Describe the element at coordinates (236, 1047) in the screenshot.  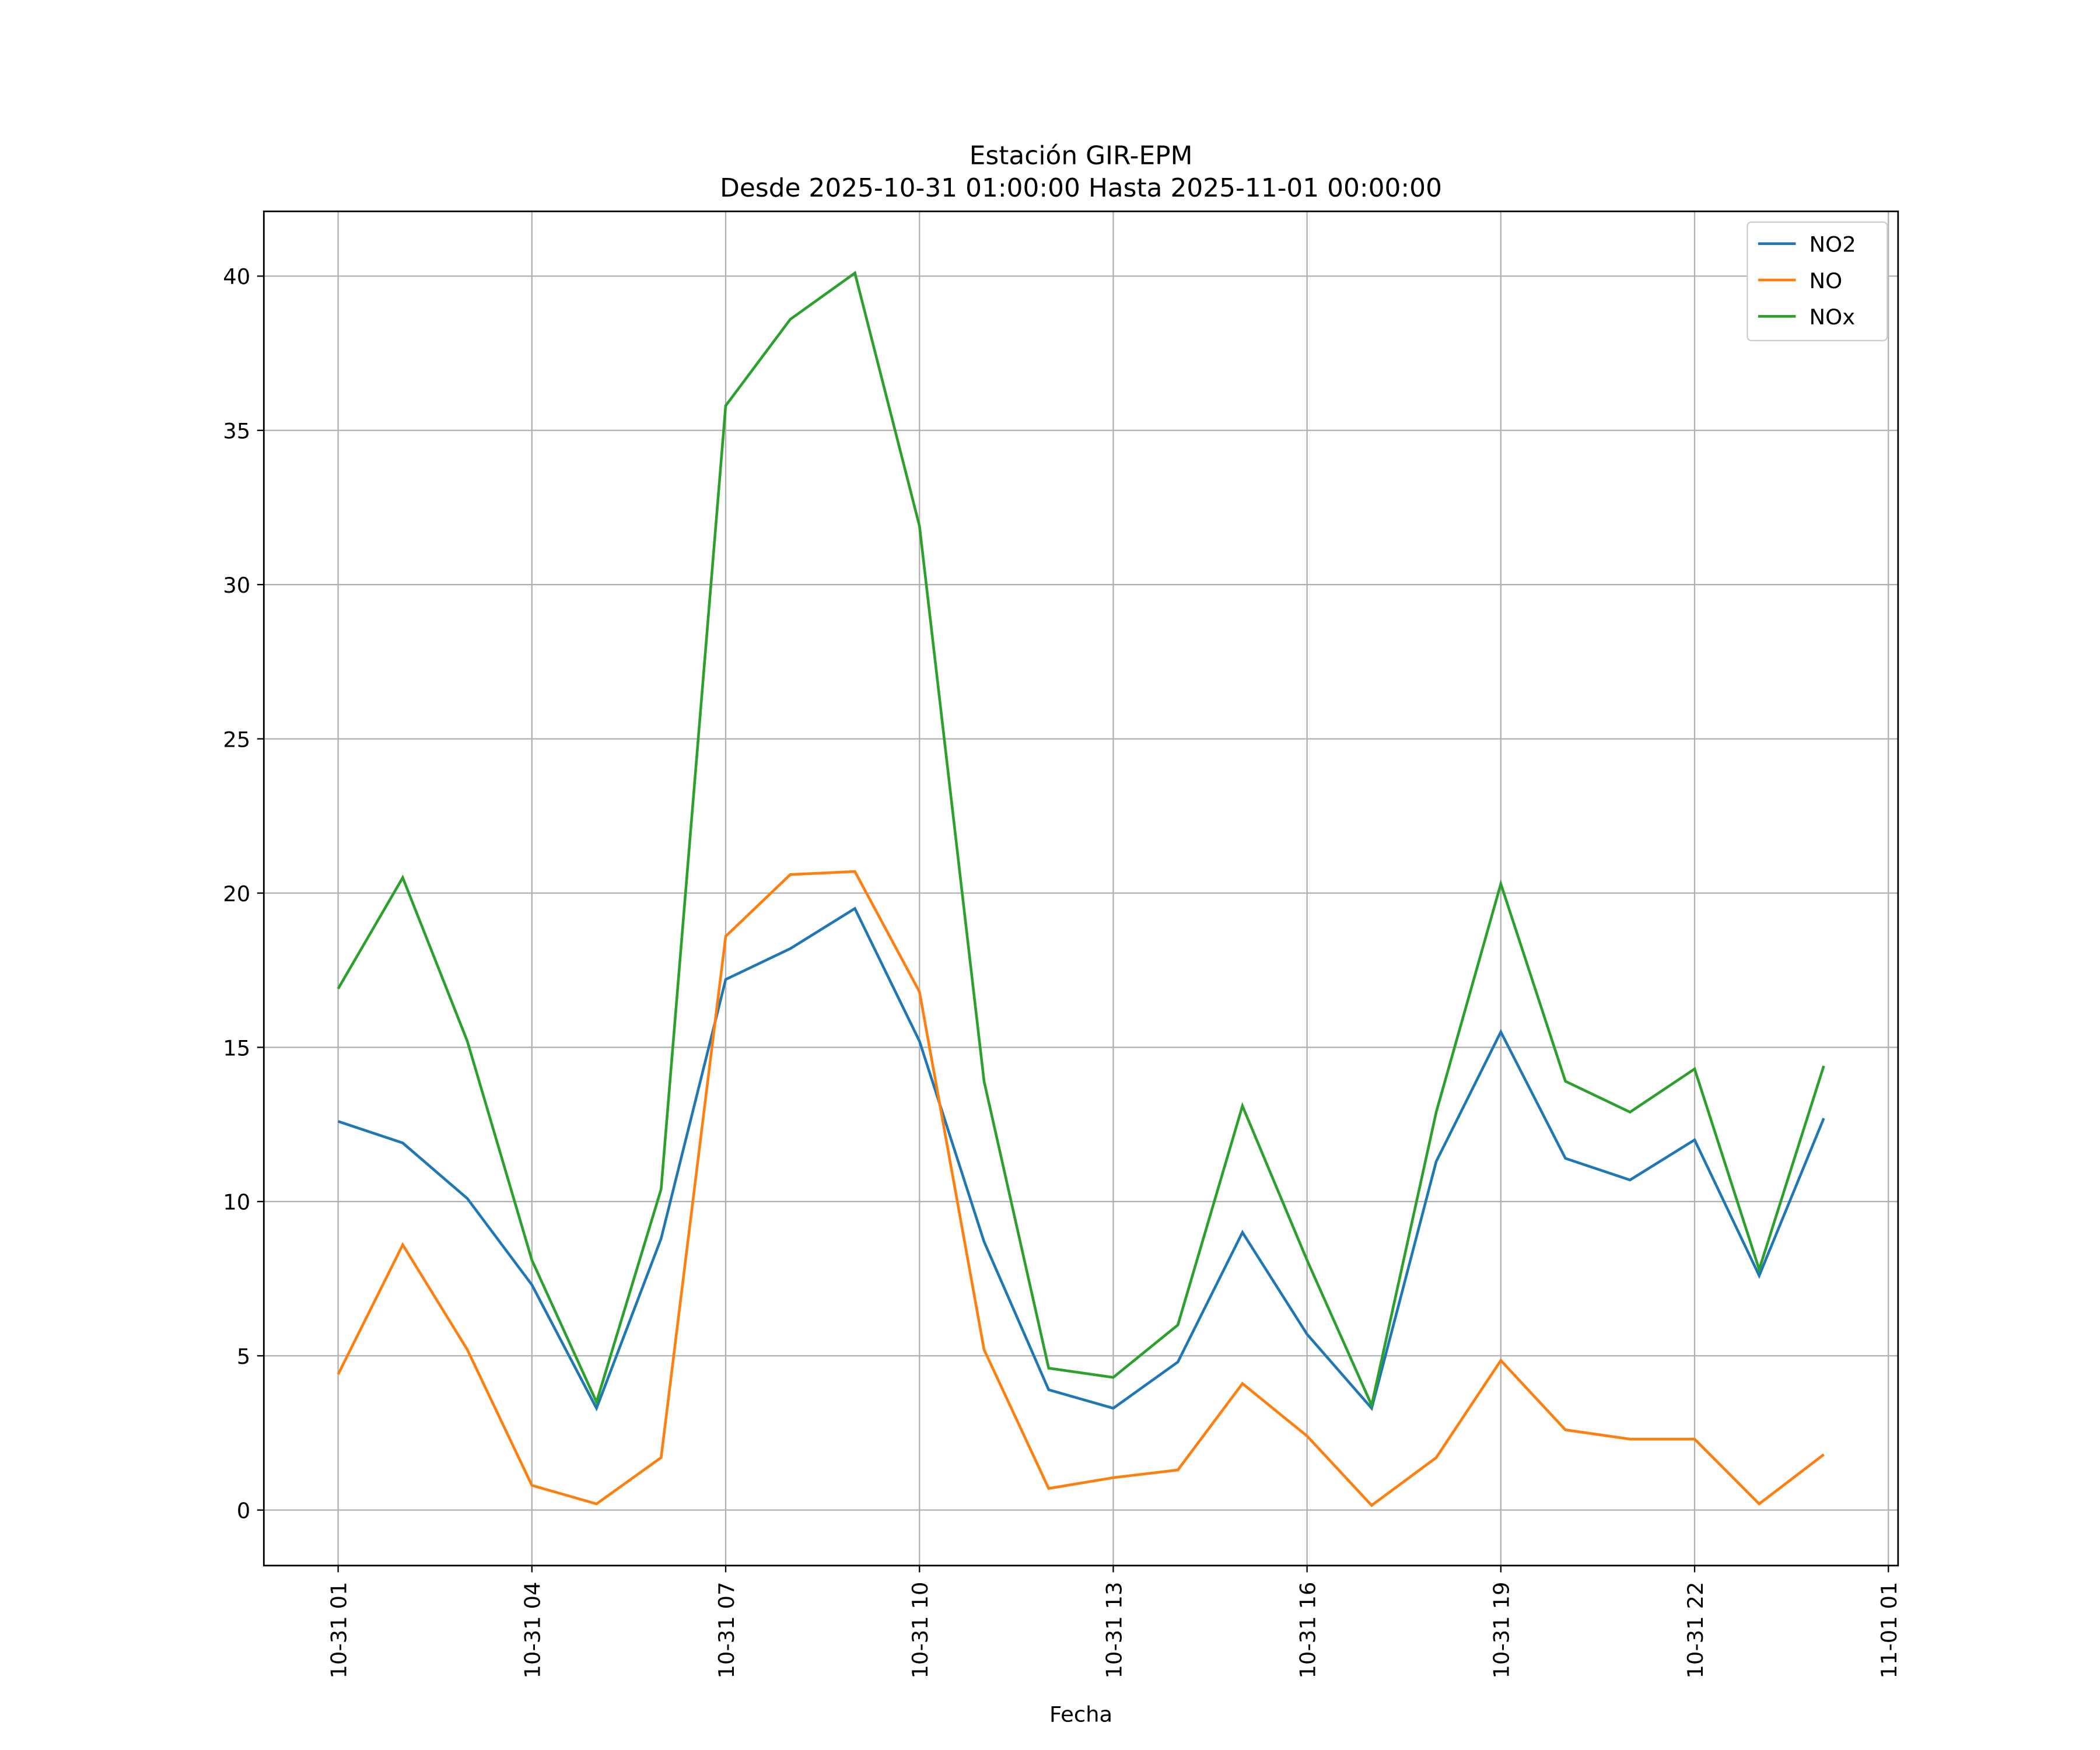
I see `y-tick-label: 15` at that location.